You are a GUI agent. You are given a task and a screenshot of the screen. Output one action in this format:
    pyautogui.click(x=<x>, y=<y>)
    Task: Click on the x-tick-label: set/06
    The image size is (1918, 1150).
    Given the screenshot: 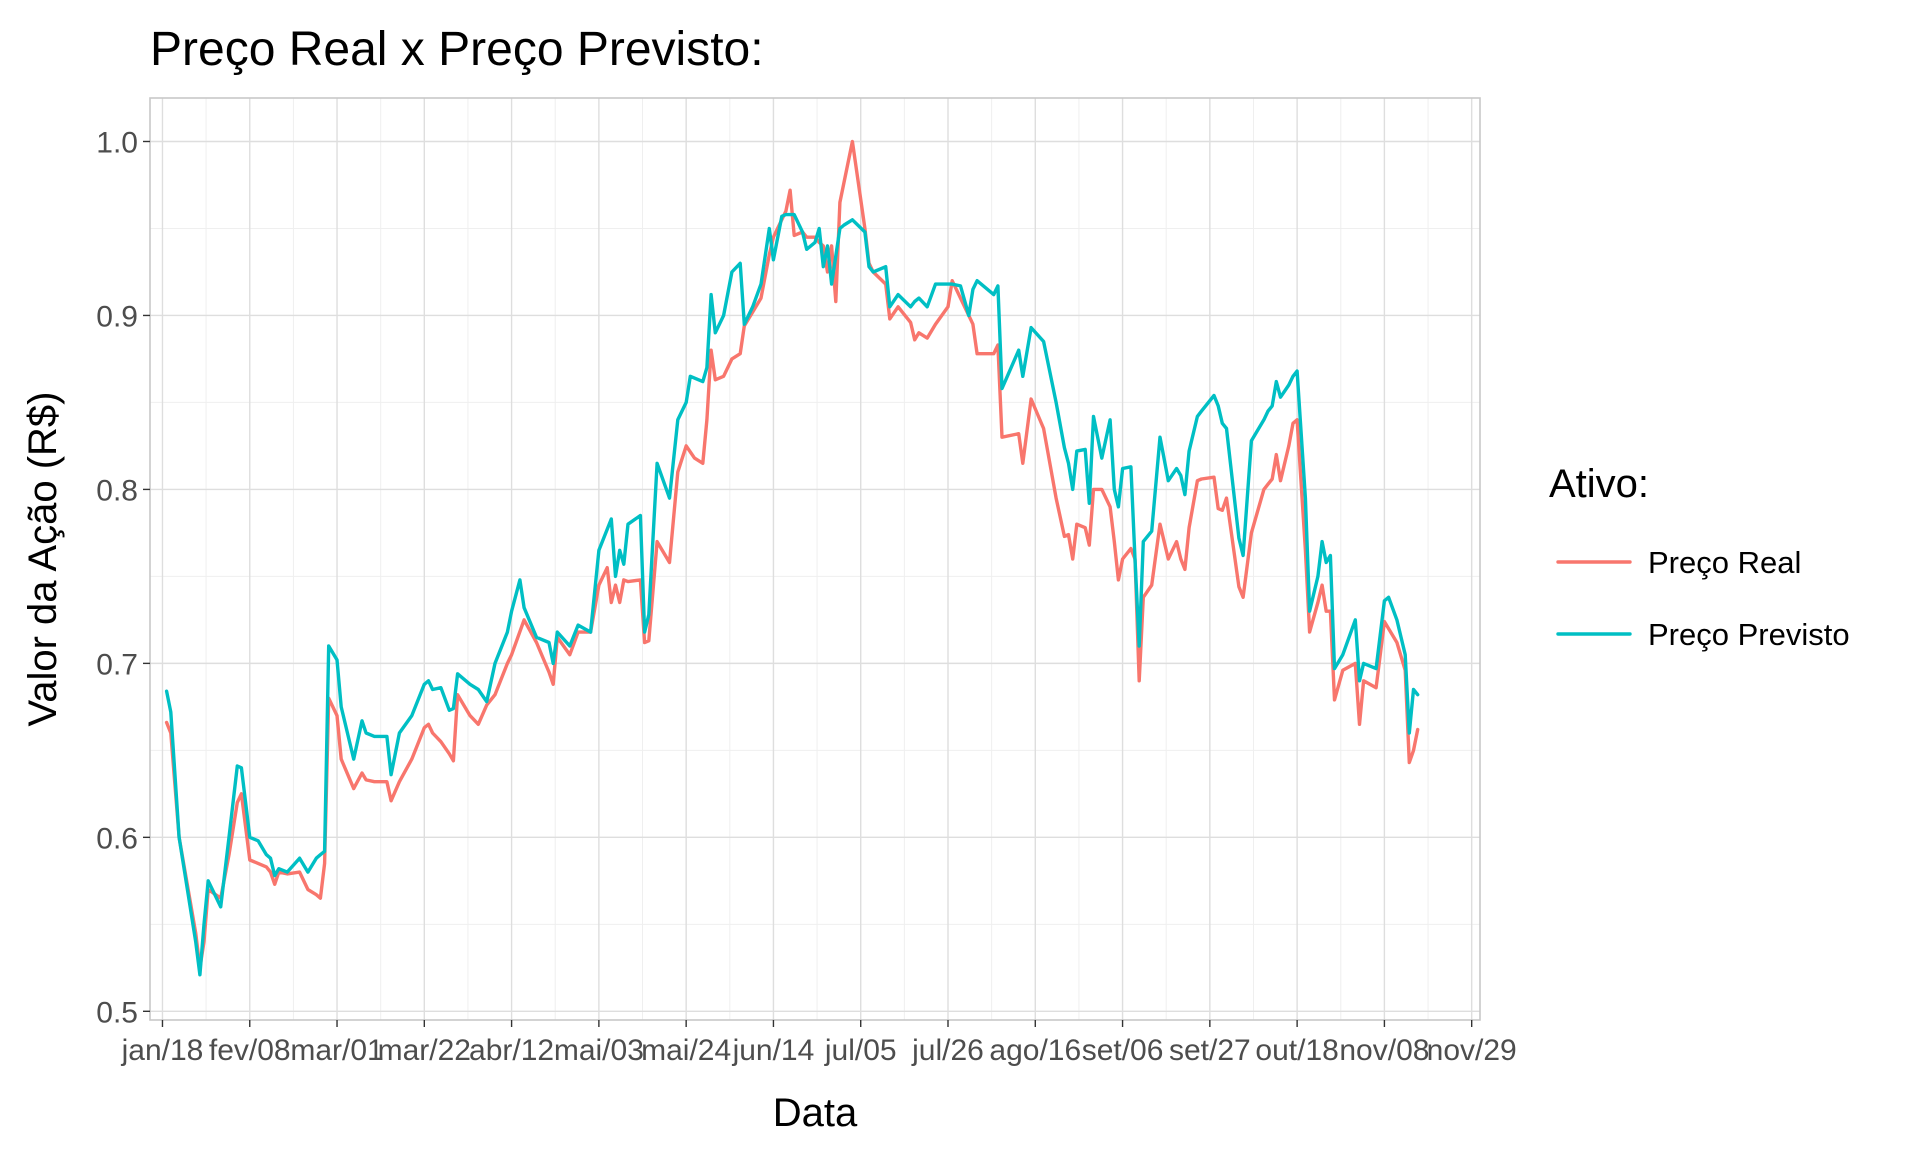 What is the action you would take?
    pyautogui.click(x=1123, y=1050)
    